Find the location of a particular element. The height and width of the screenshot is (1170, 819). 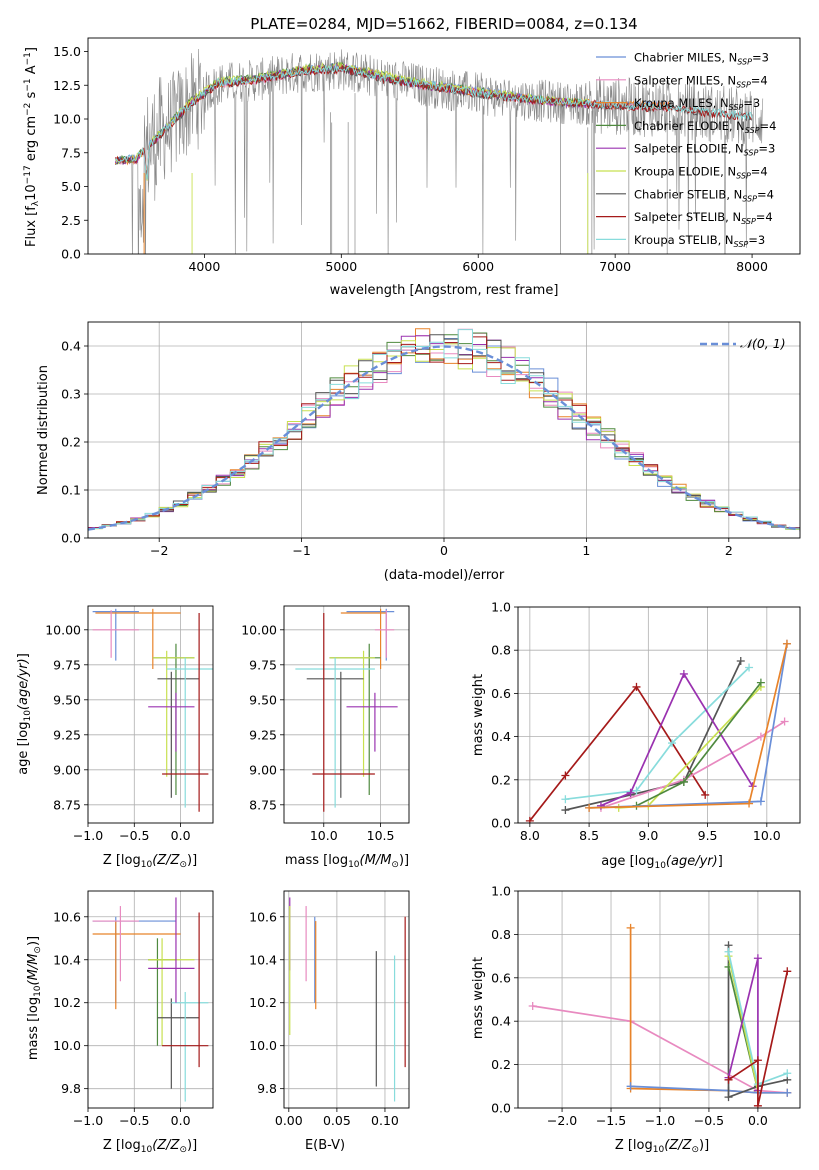

residuals-xtick-label: 1 is located at coordinates (586, 550).